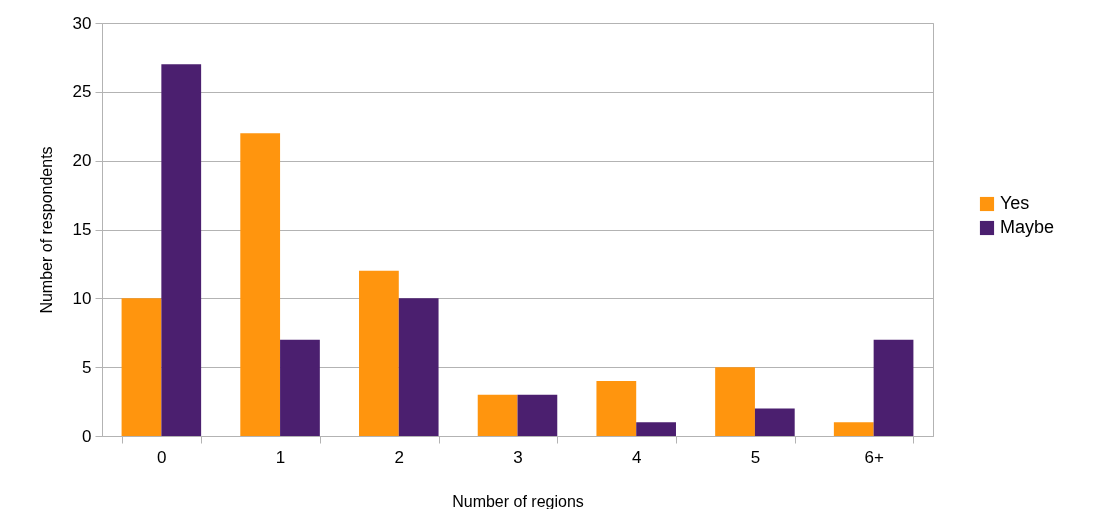  What do you see at coordinates (46, 230) in the screenshot?
I see `y-axis-title: Number of respondents` at bounding box center [46, 230].